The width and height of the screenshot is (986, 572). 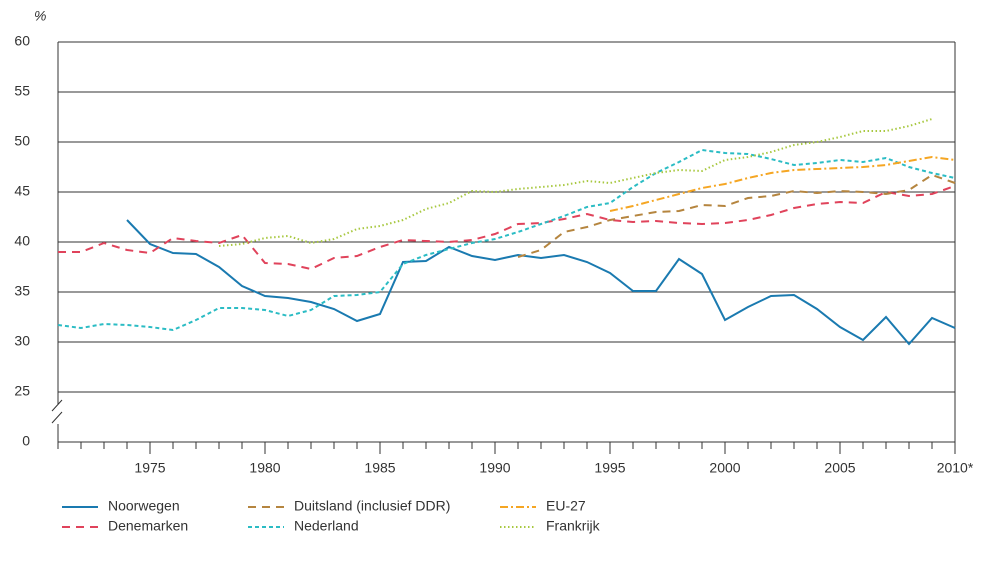 What do you see at coordinates (566, 506) in the screenshot?
I see `legend-label: EU-27` at bounding box center [566, 506].